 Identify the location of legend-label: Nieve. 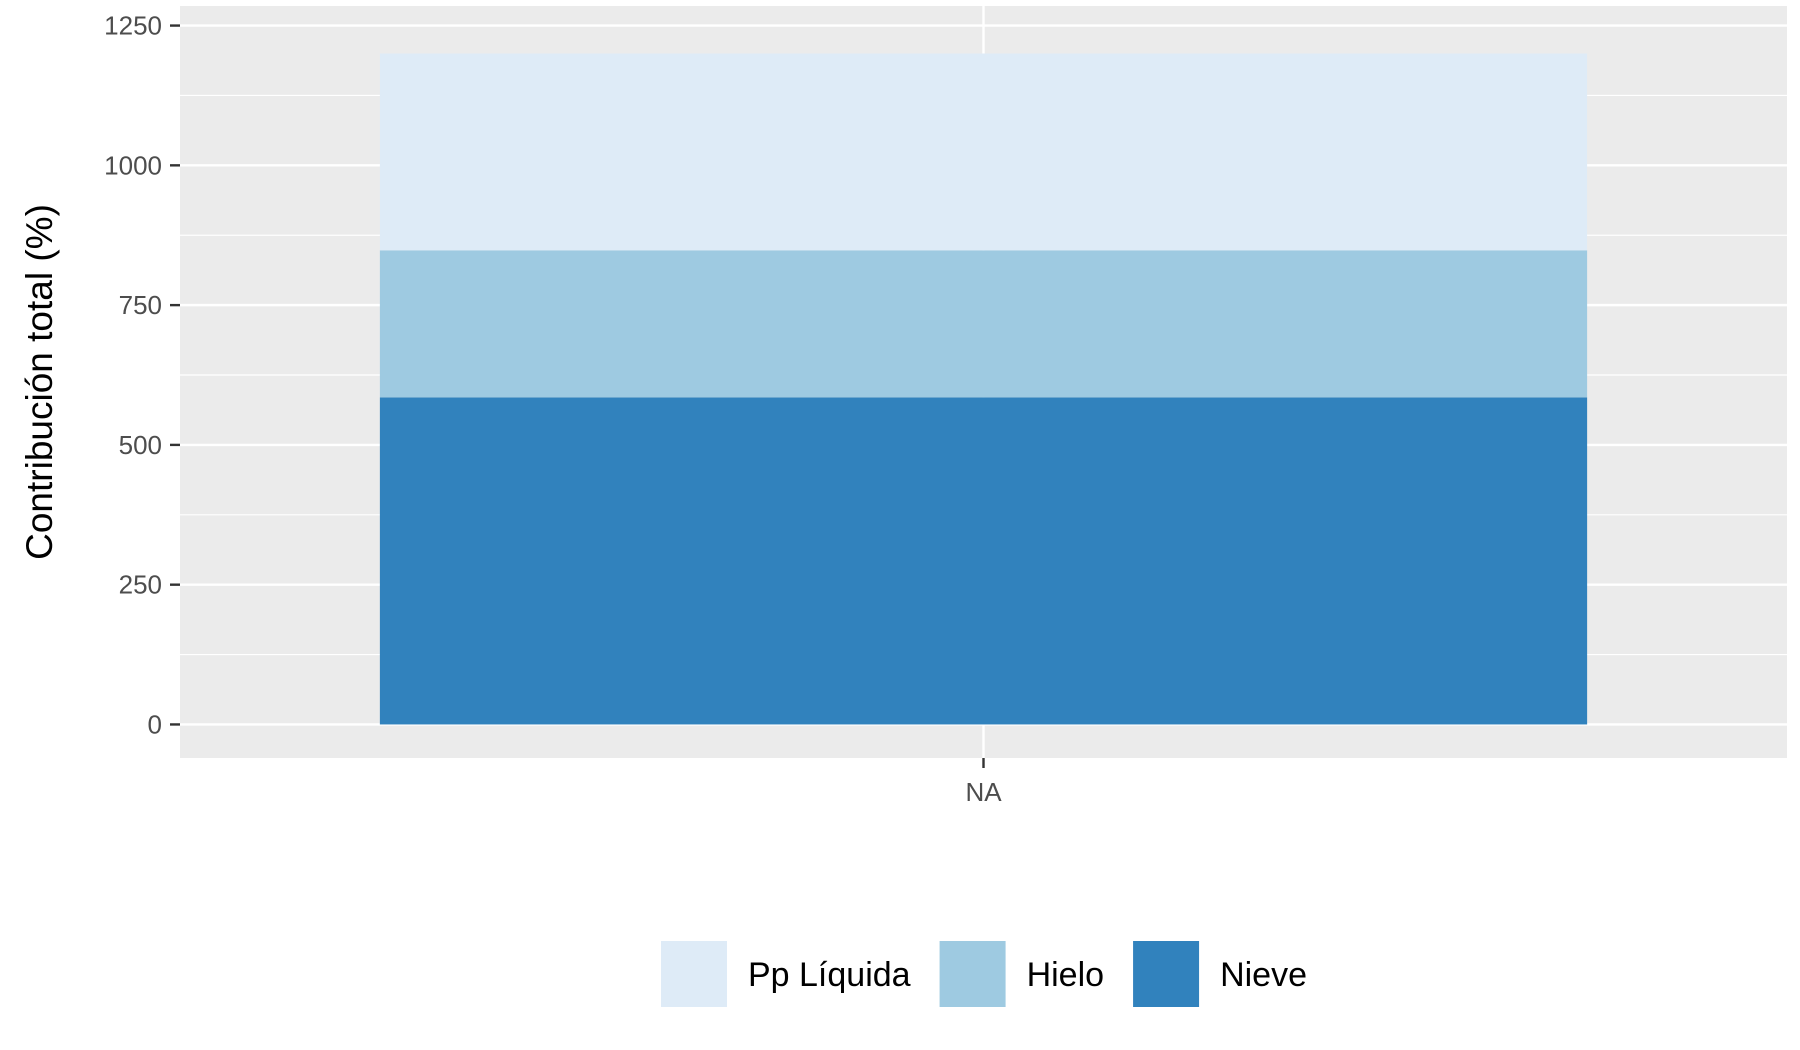
(1263, 975).